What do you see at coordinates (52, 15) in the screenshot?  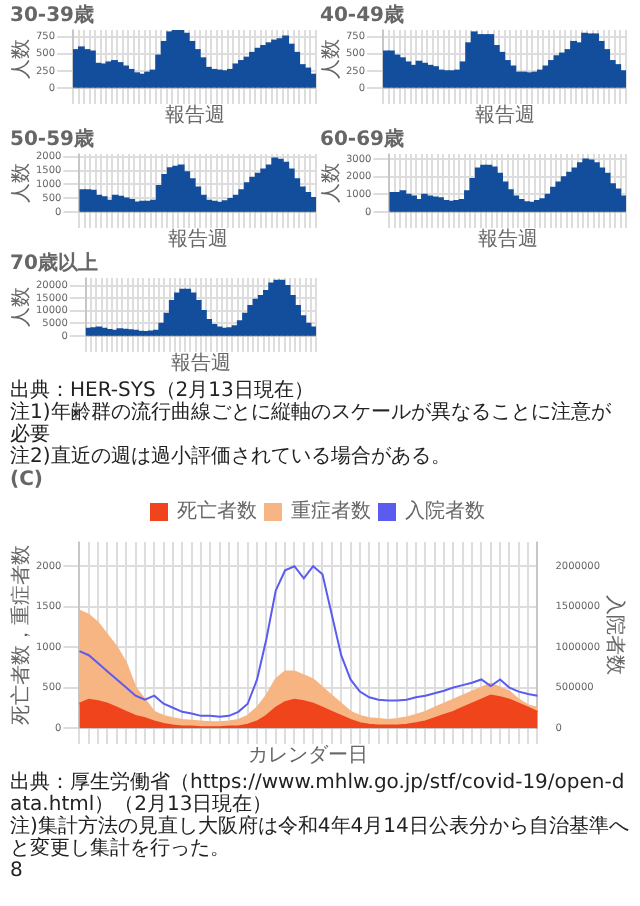 I see `chart-title: 30-39歳` at bounding box center [52, 15].